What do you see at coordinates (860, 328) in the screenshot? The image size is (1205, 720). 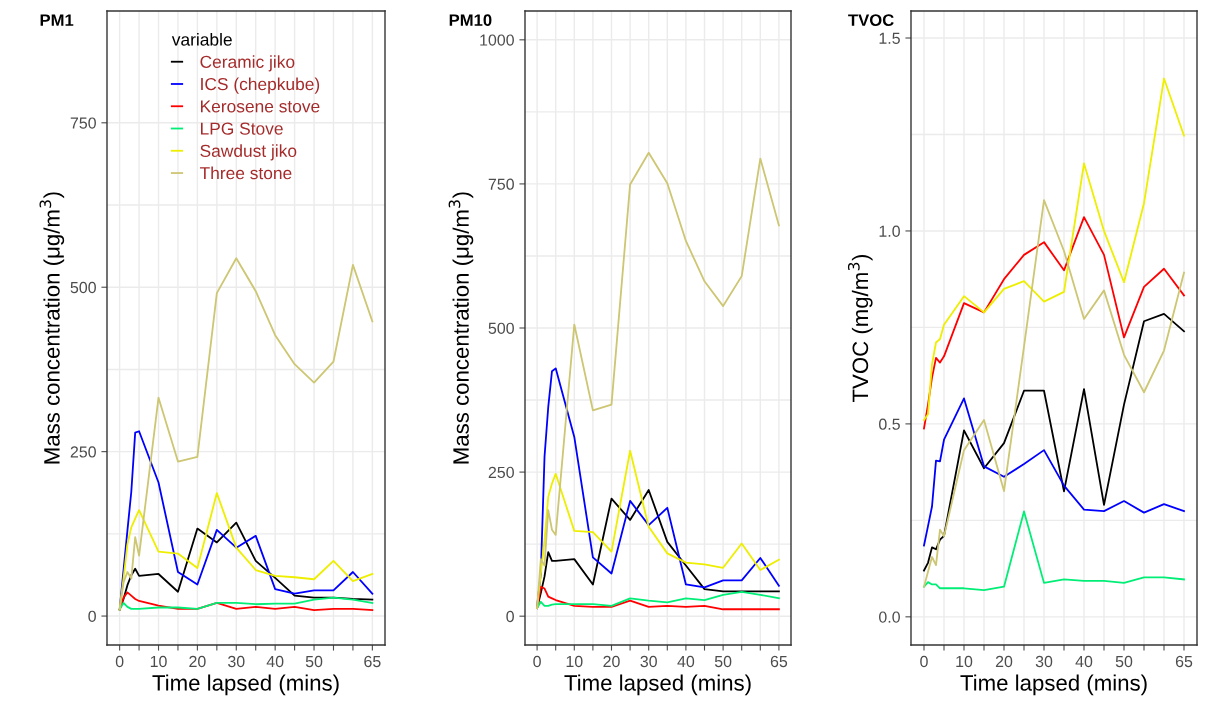 I see `y-axis-title: TVOC (mg/m$^{3}$)` at bounding box center [860, 328].